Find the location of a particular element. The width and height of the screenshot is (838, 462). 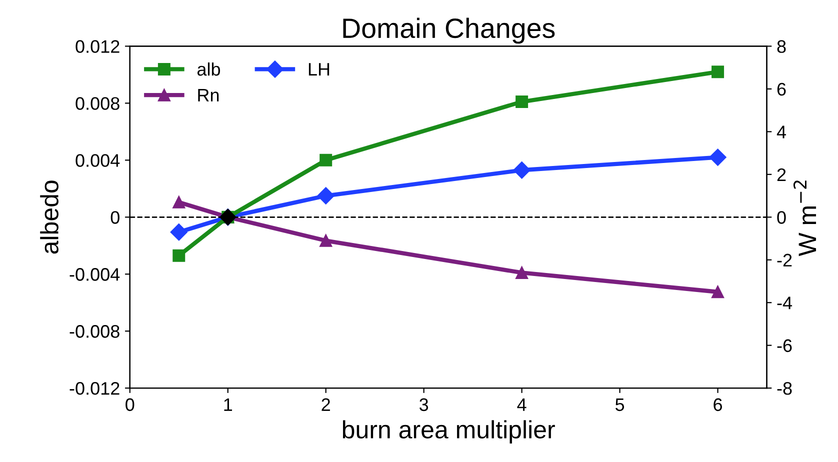

y-tick-label: 0 is located at coordinates (115, 217).